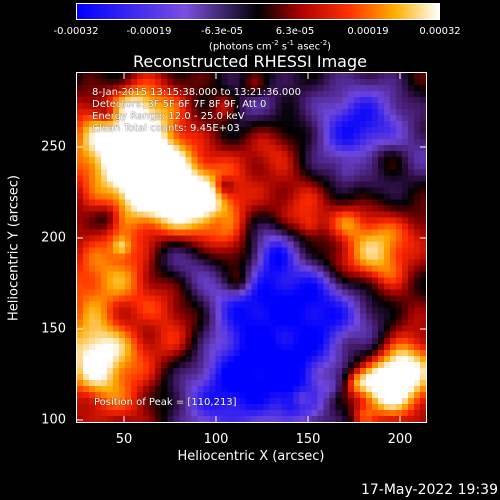 This screenshot has height=500, width=500. What do you see at coordinates (251, 456) in the screenshot?
I see `x-axis-label: Heliocentric X (arcsec)` at bounding box center [251, 456].